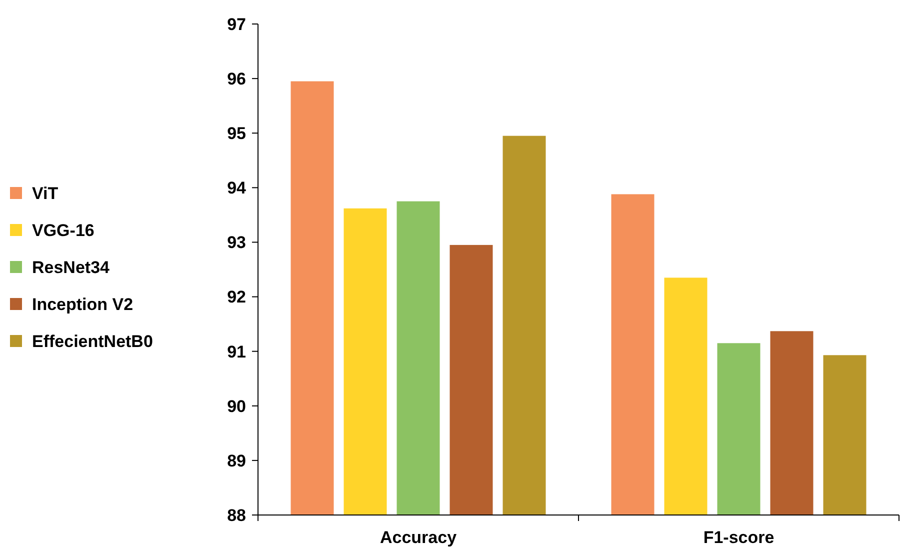 The width and height of the screenshot is (907, 552). What do you see at coordinates (71, 267) in the screenshot?
I see `legend-label: ResNet34` at bounding box center [71, 267].